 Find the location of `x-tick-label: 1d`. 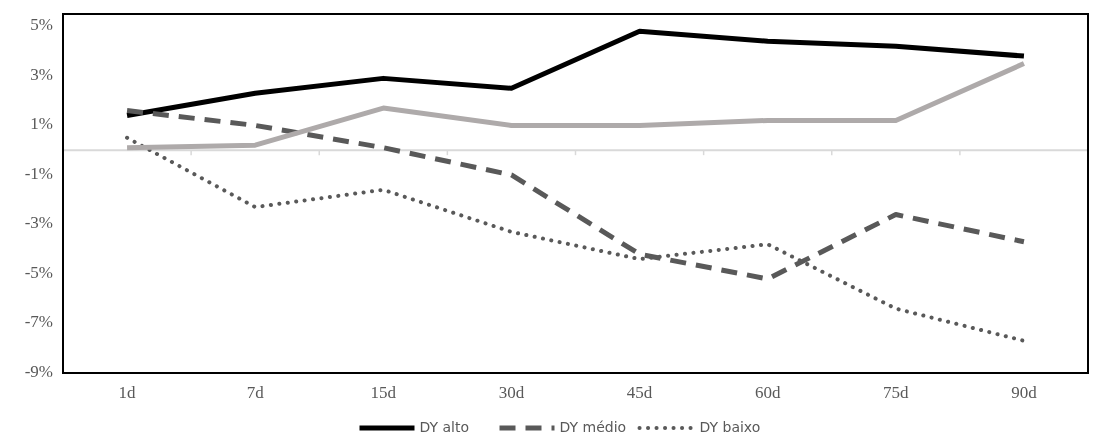

x-tick-label: 1d is located at coordinates (127, 392).